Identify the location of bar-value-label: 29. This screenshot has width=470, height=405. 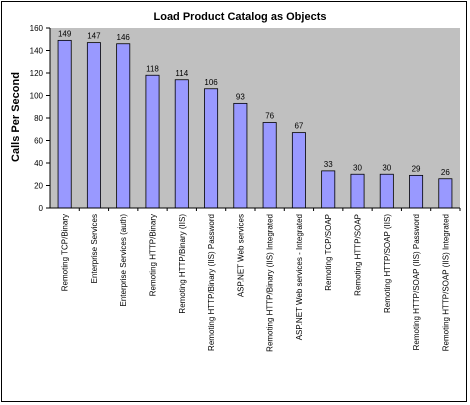
(416, 168).